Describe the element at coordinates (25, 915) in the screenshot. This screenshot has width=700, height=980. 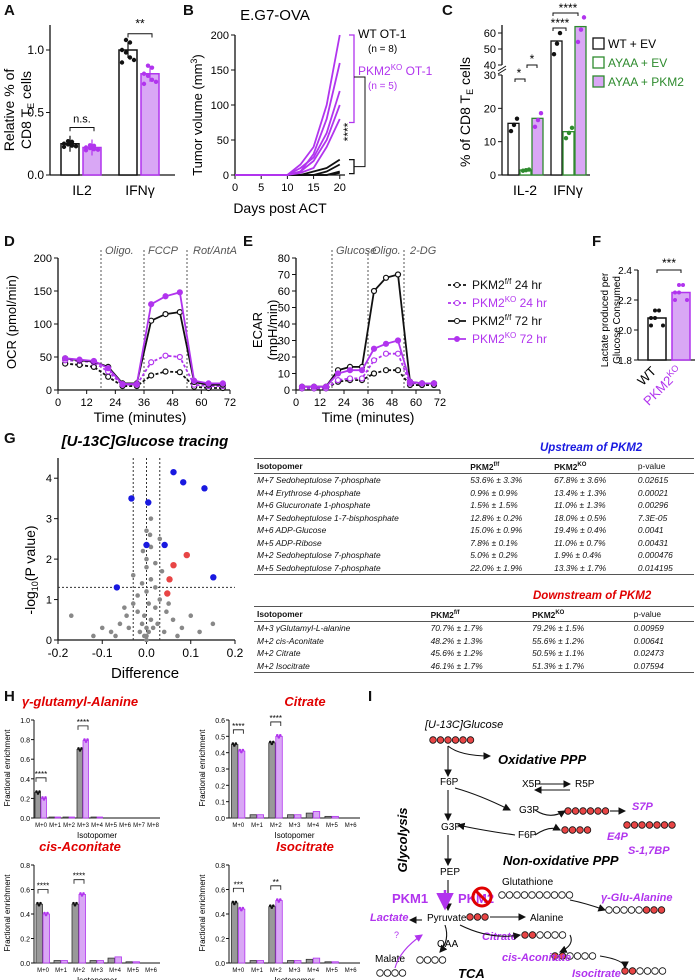
I see `y-tick-label: 0.4` at that location.